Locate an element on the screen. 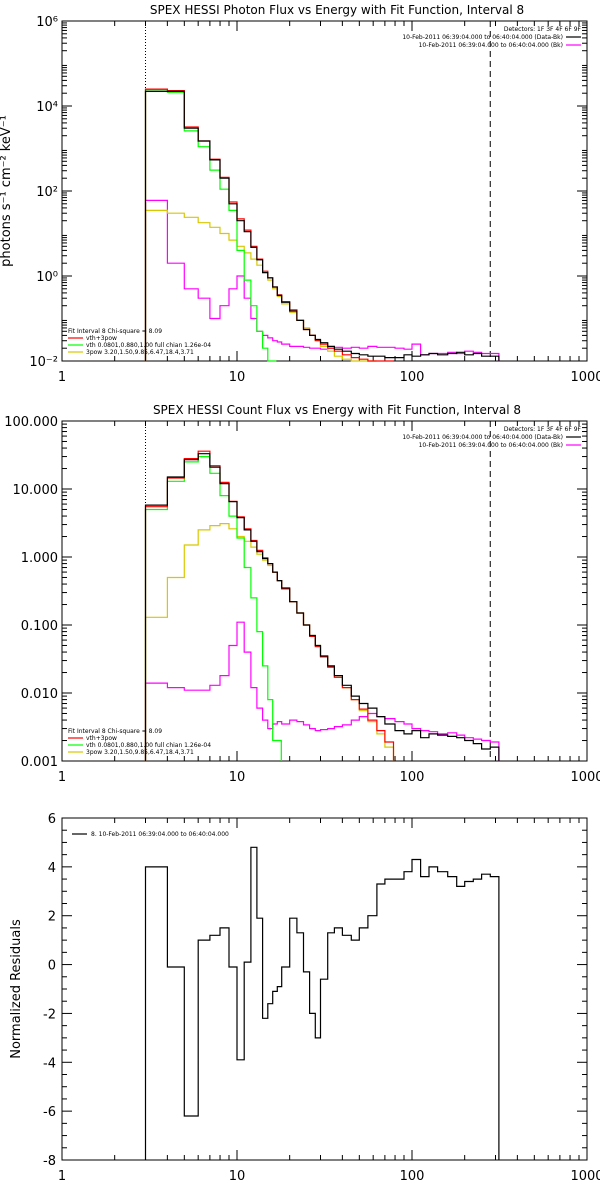  y-tick-label: 10⁻² is located at coordinates (43, 362).